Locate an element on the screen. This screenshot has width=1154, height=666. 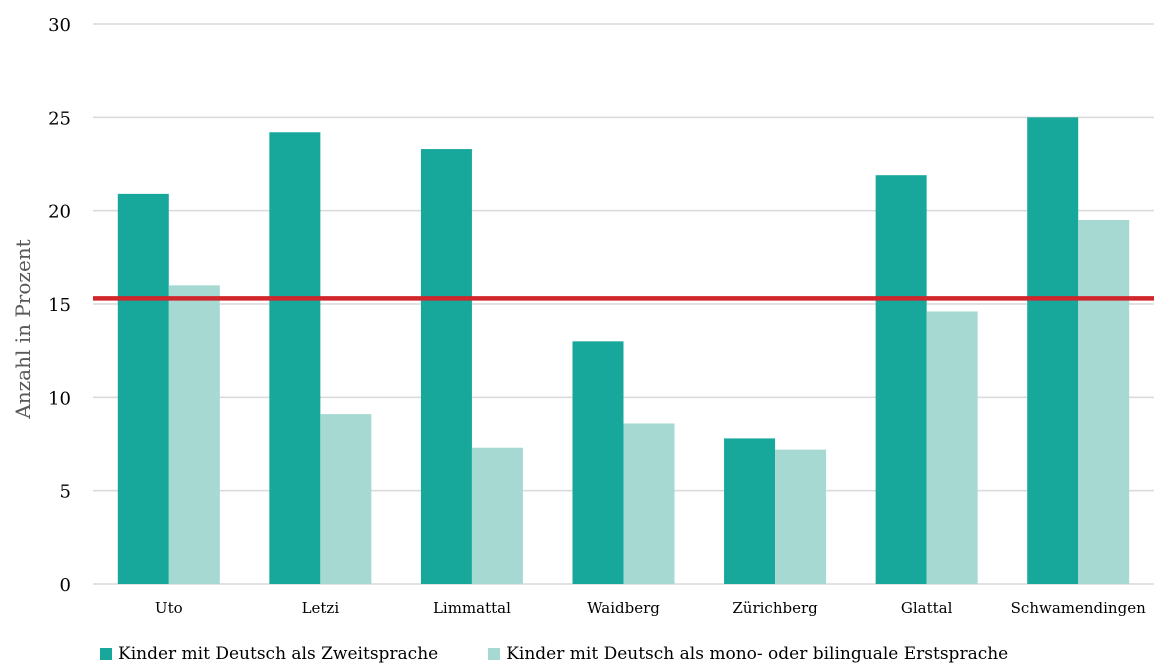
y-tick-label: 15 is located at coordinates (59, 305).